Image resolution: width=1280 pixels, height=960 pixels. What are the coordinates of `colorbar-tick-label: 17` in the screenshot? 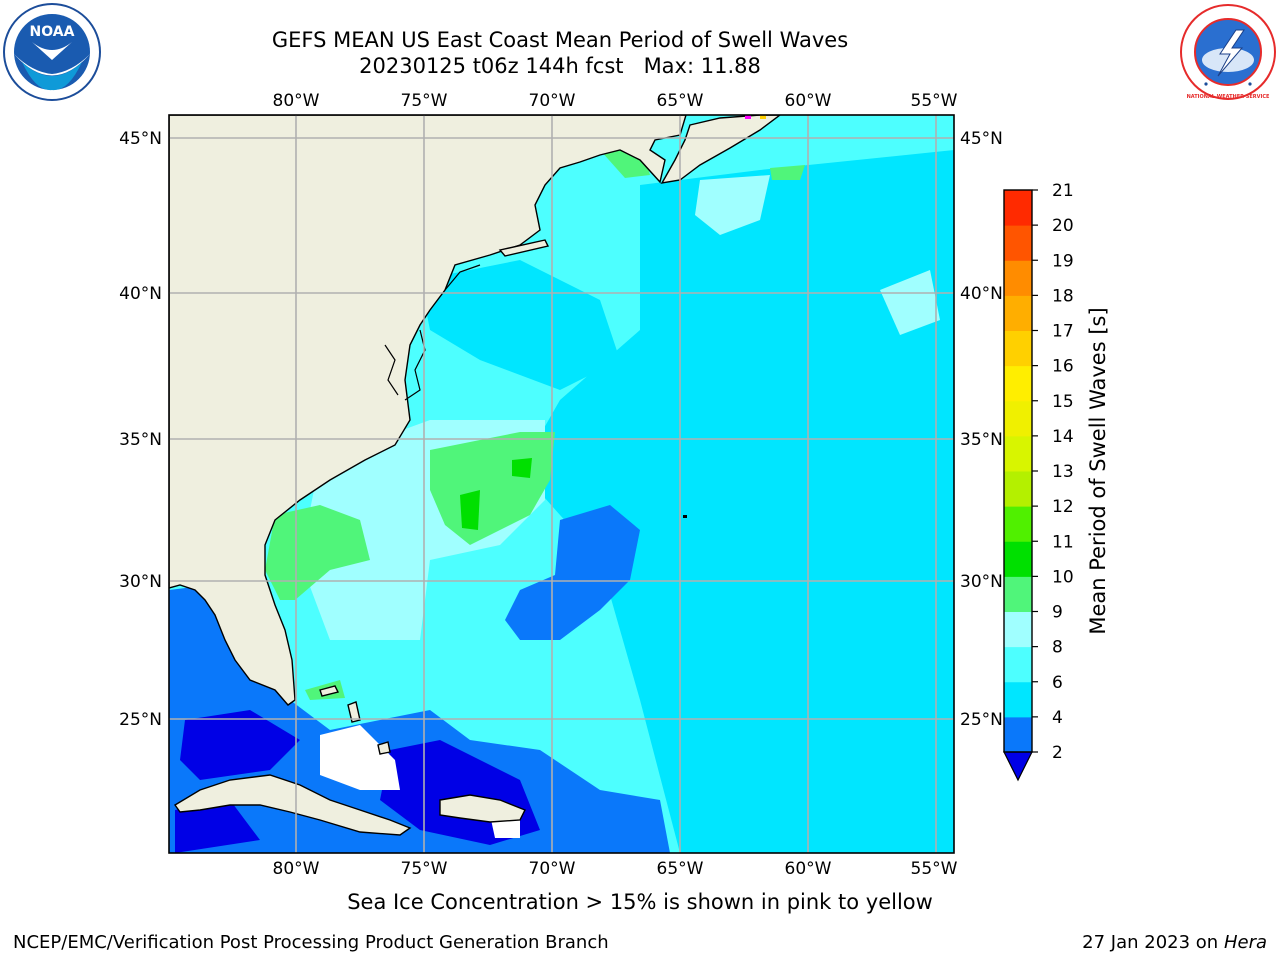 It's located at (1063, 332).